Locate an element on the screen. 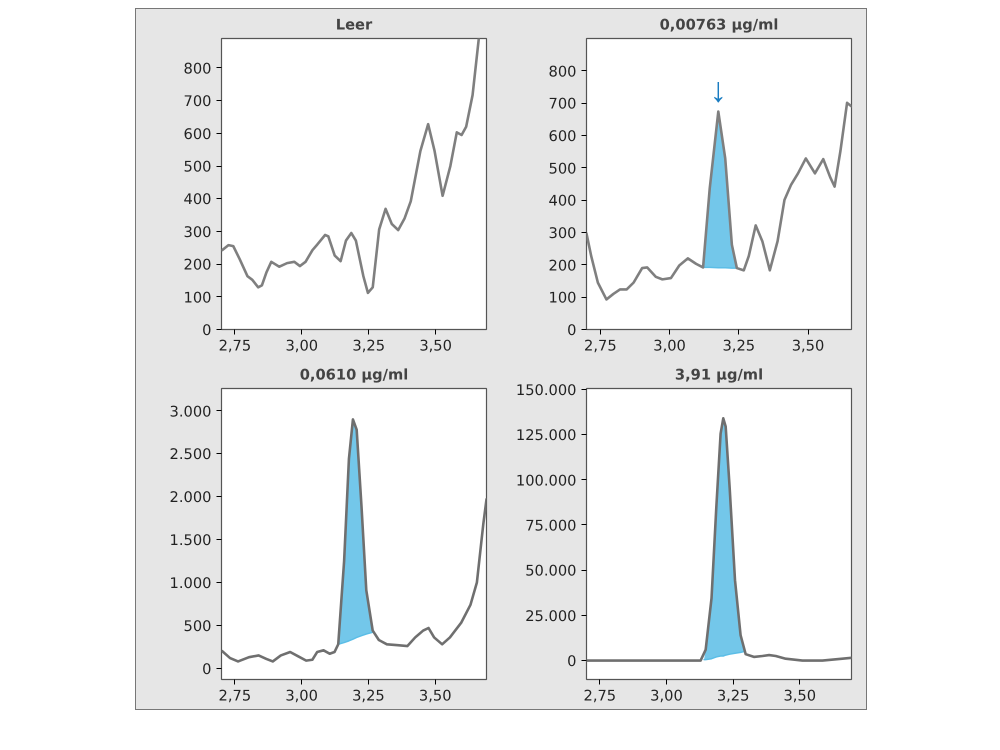 Image resolution: width=1000 pixels, height=750 pixels. chart-title: 0,00763 µg/ml is located at coordinates (719, 25).